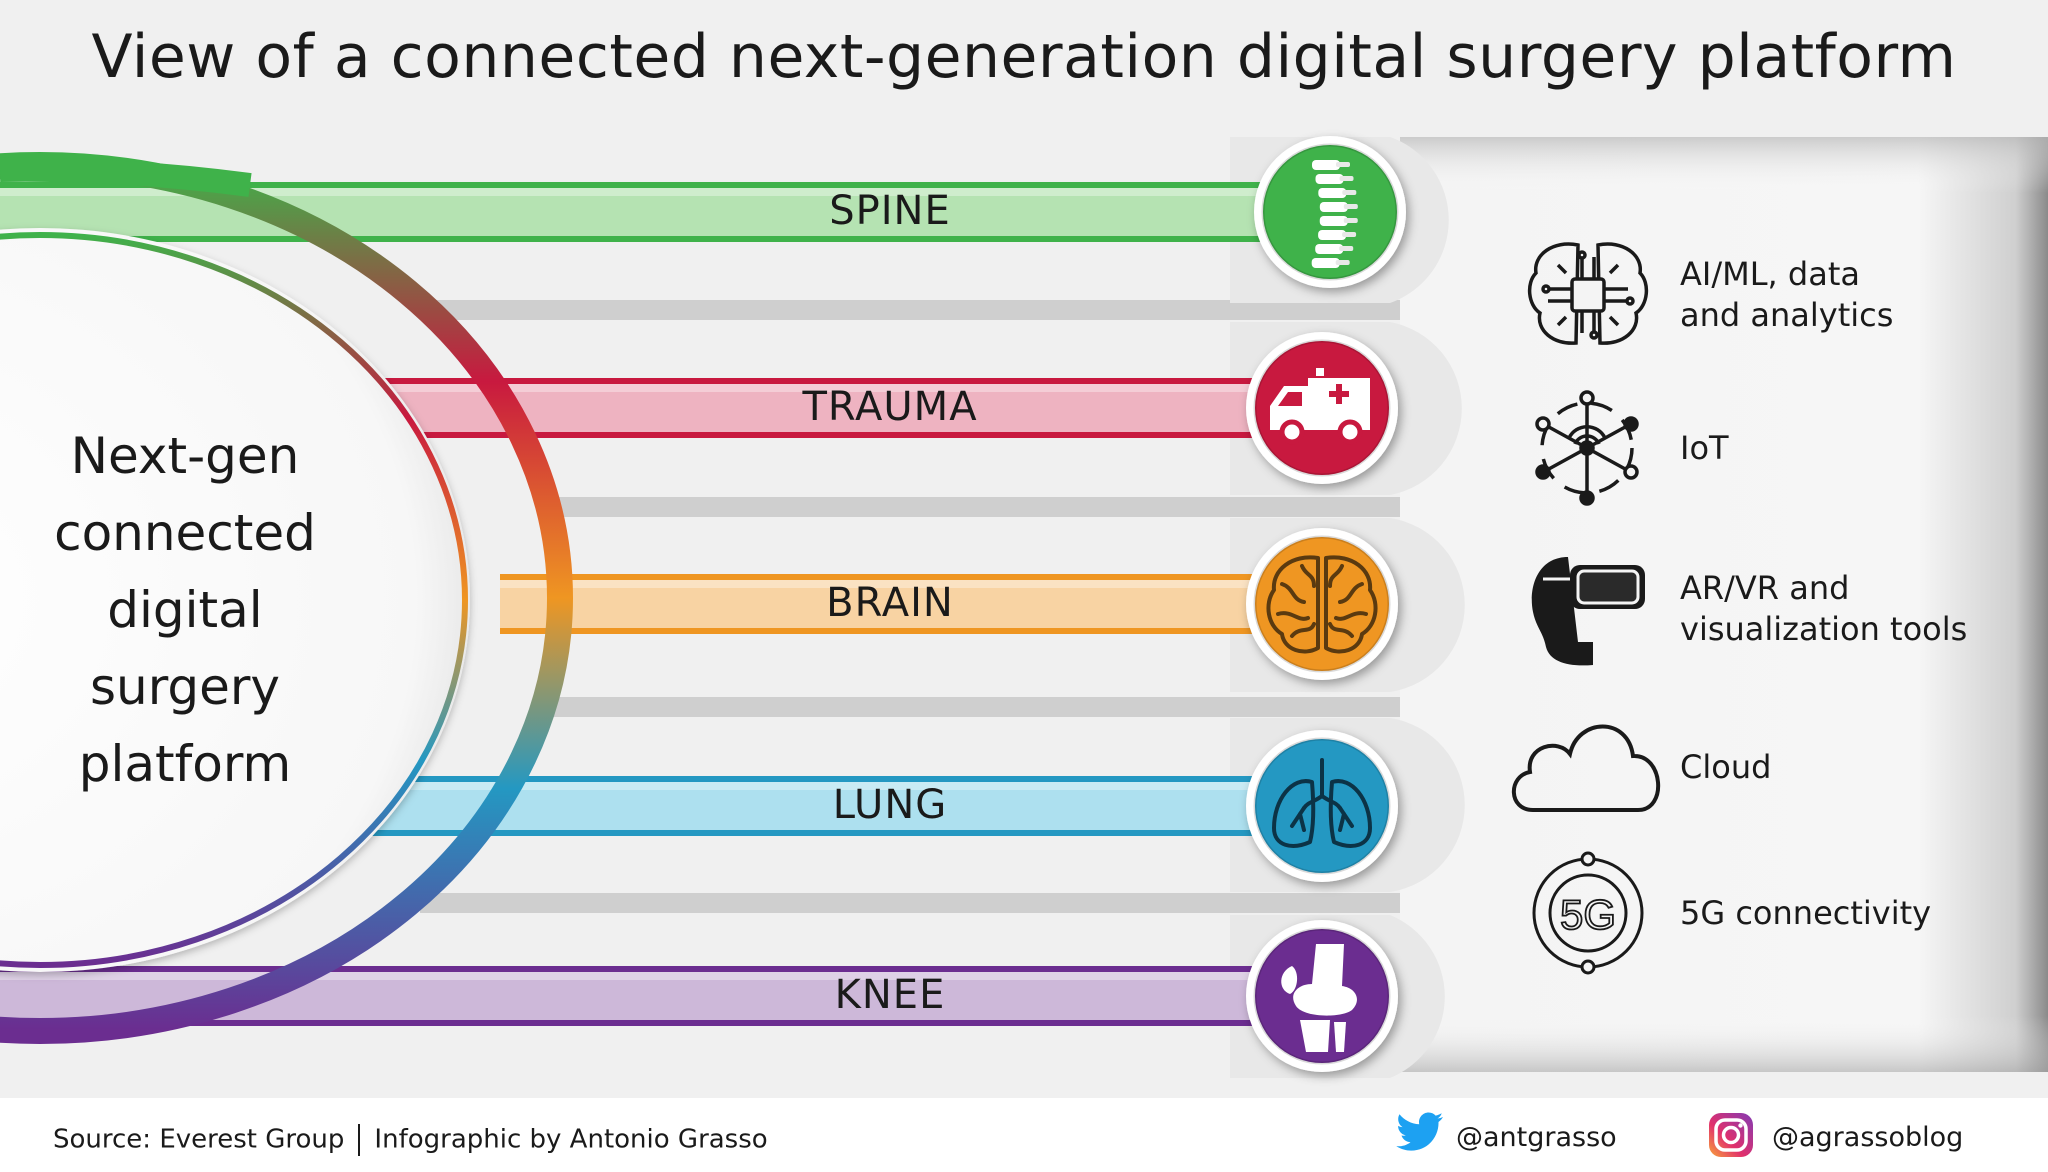 The image size is (2048, 1172). I want to click on knee-joint-icon, so click(1322, 996).